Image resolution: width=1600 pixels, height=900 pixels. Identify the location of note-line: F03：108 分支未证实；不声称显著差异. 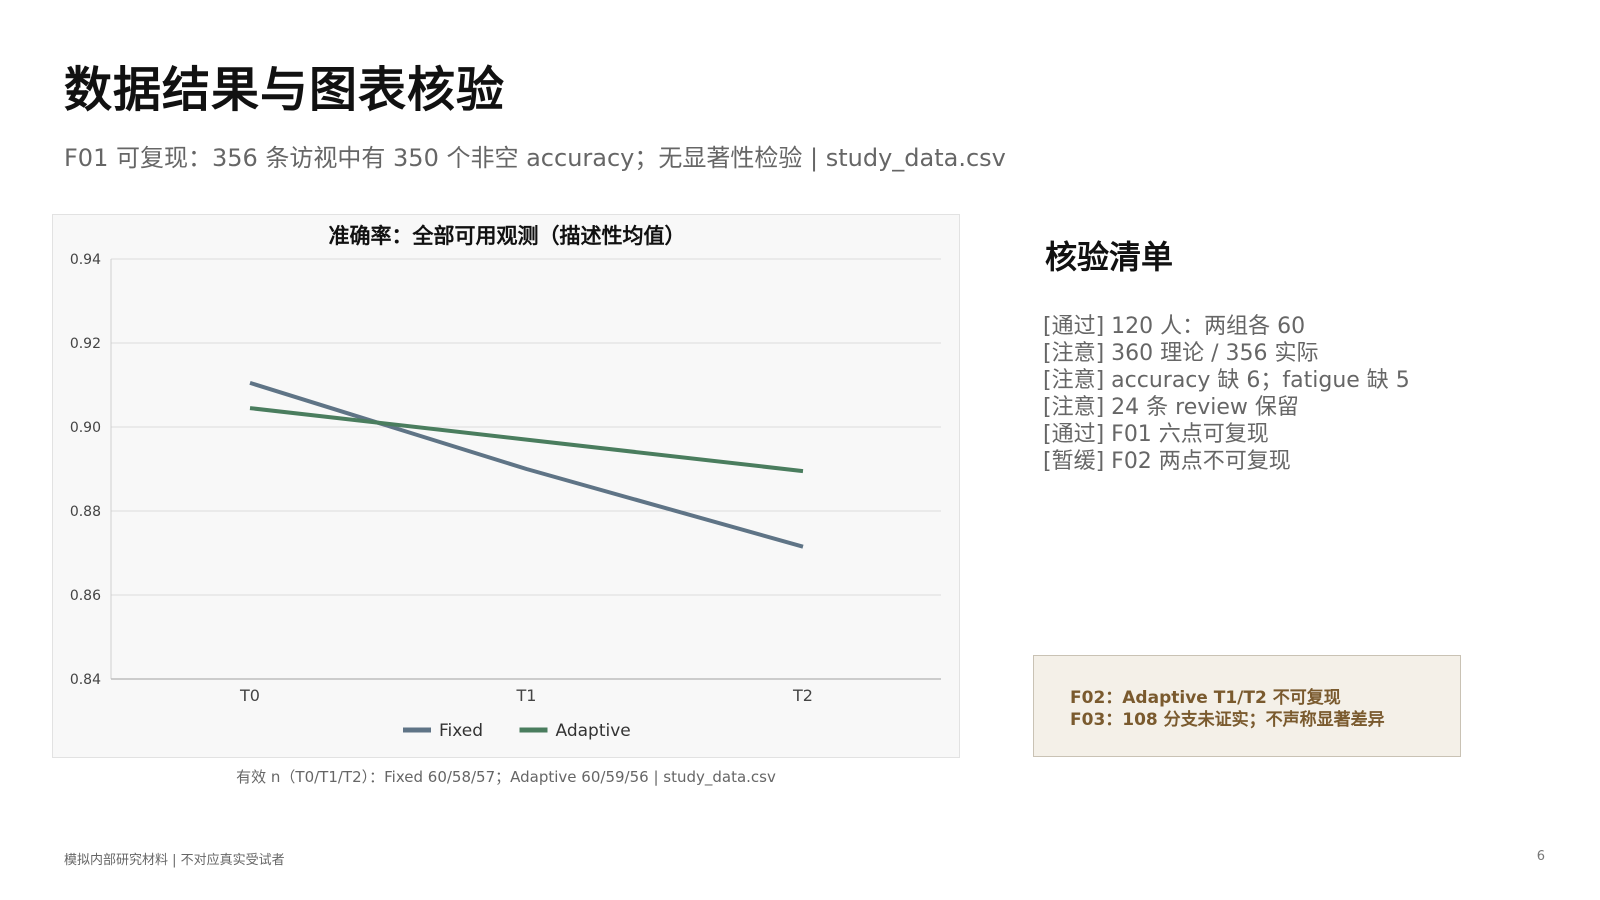
(1227, 720).